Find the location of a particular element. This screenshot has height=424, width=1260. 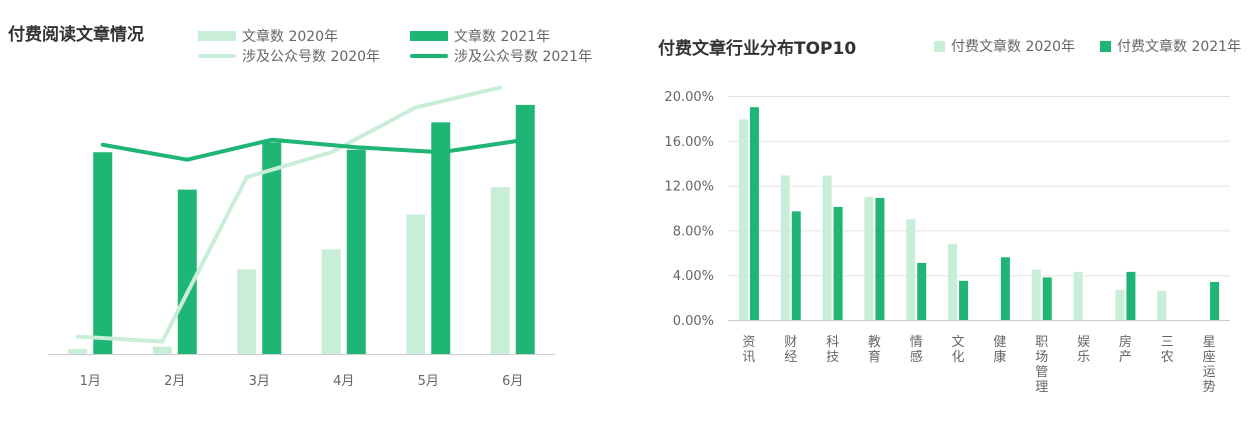

legend-bar-2021-swatch is located at coordinates (429, 36).